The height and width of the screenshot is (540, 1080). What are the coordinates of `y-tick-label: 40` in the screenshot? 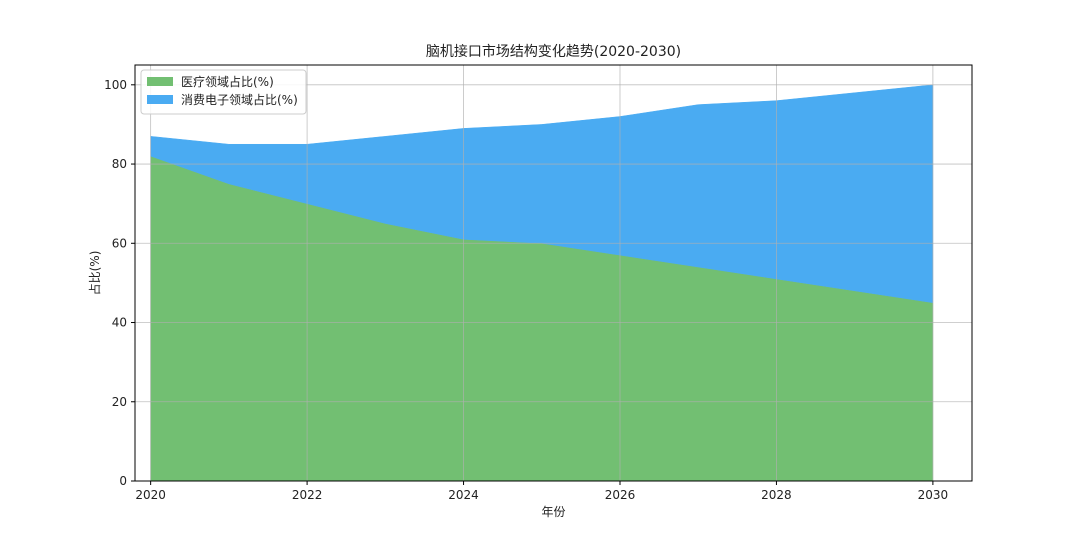 It's located at (119, 323).